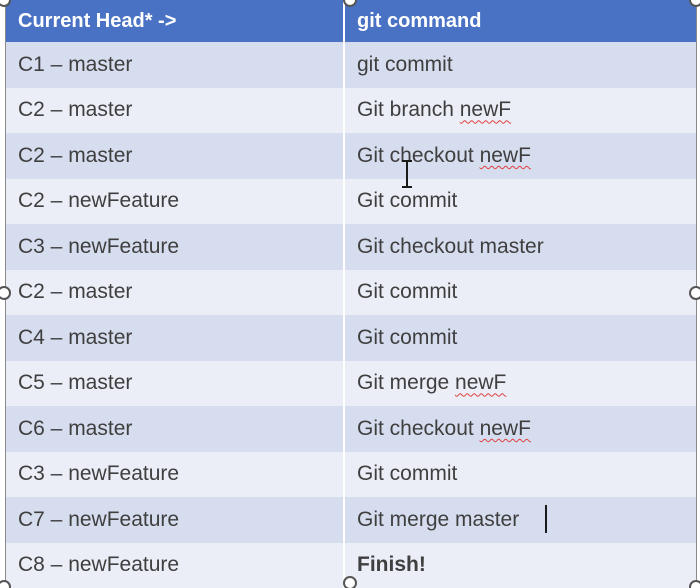  I want to click on table-row: C3 – newFeature Git commit, so click(351, 474).